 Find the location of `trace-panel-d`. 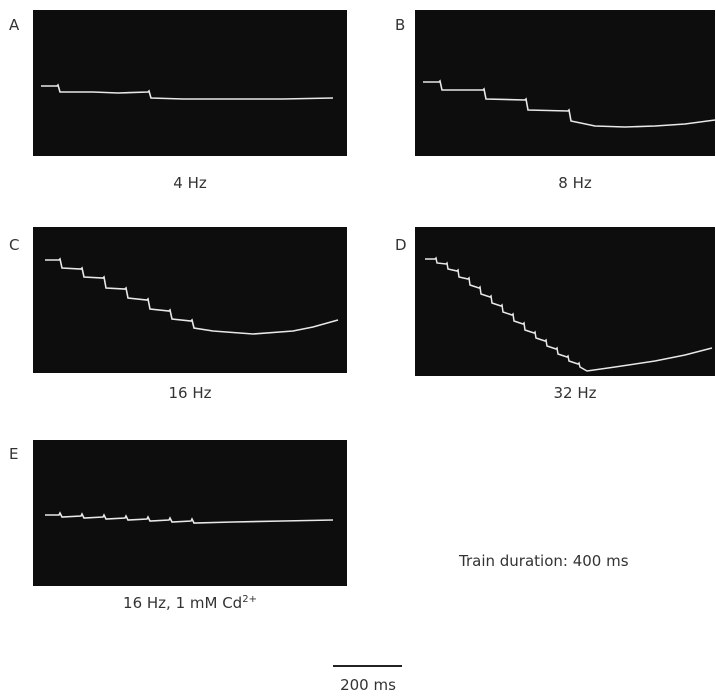

trace-panel-d is located at coordinates (565, 301).